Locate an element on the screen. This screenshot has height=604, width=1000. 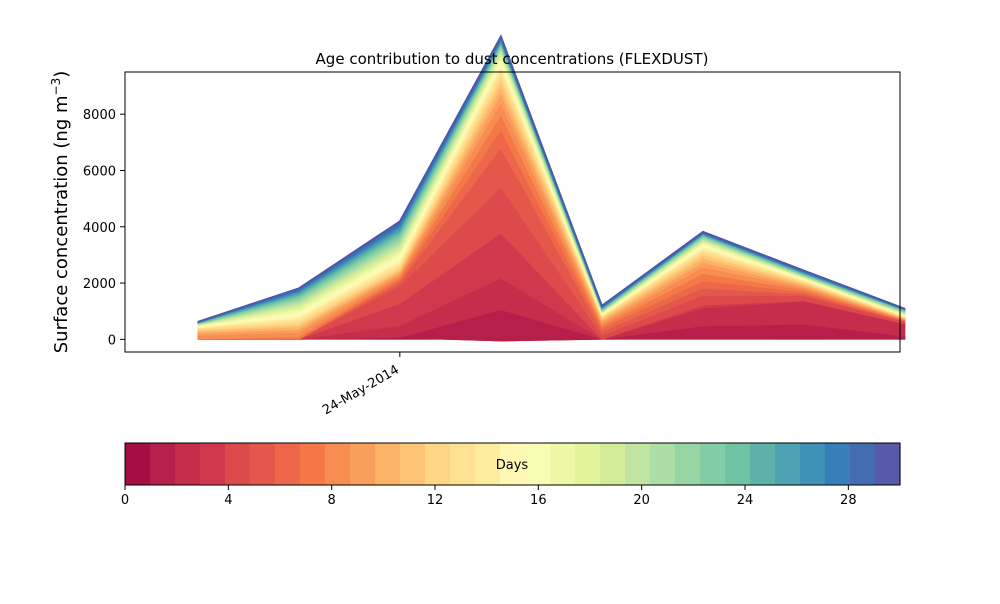
y-axis: 0 2000 4000 6000 8000 is located at coordinates (104, 228).